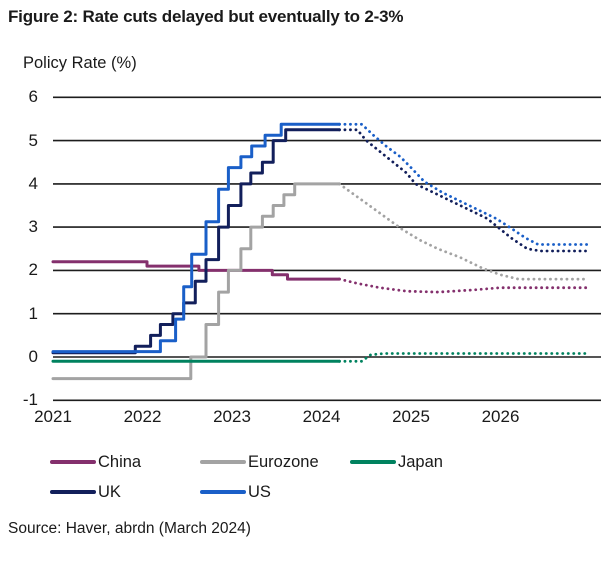  What do you see at coordinates (373, 462) in the screenshot?
I see `legend-swatch-japan` at bounding box center [373, 462].